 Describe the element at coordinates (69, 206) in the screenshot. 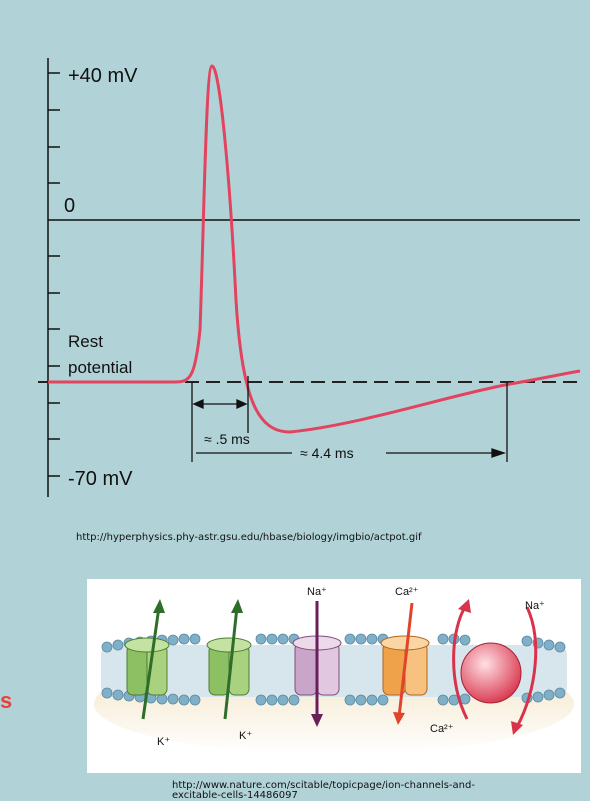

I see `label-zero: 0` at that location.